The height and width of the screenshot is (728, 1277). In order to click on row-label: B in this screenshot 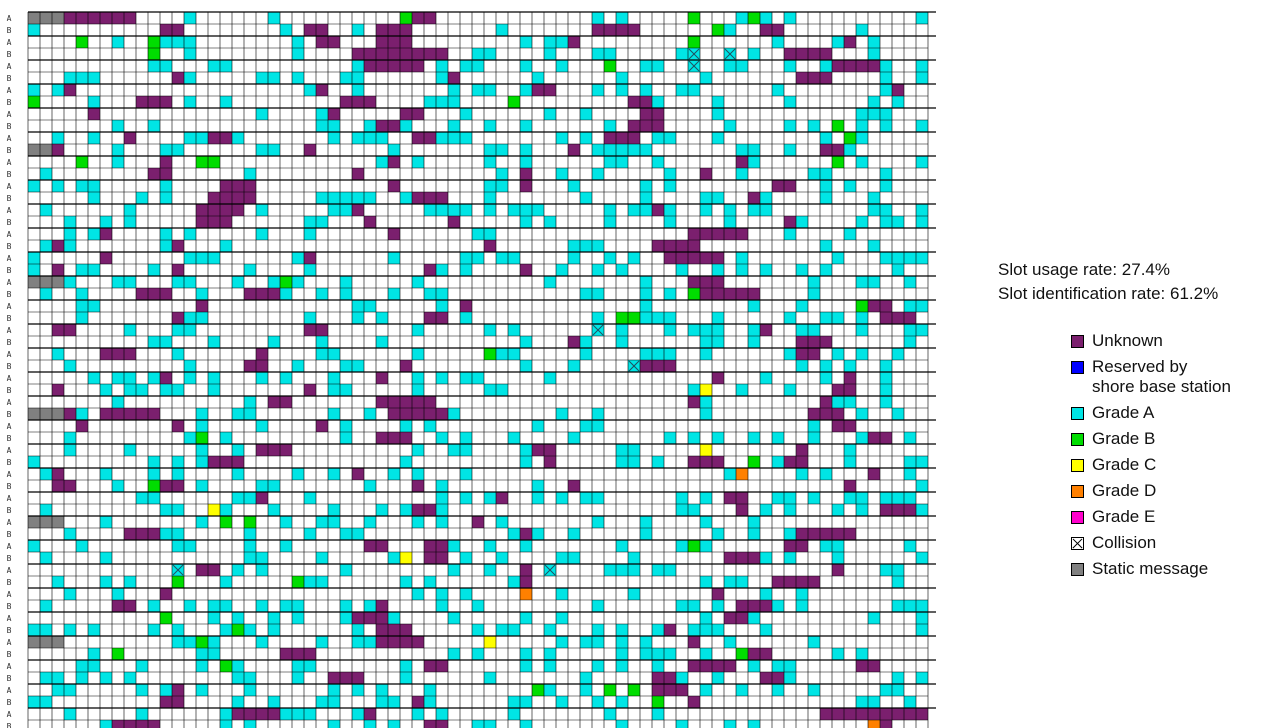, I will do `click(9, 558)`.